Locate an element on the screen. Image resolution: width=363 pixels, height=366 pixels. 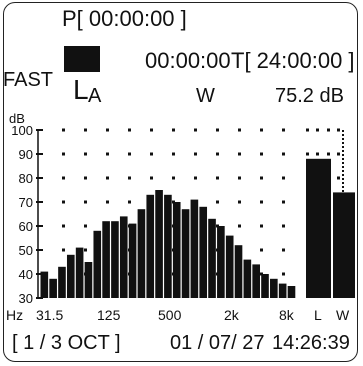
y-tick-label: 30 is located at coordinates (25, 298).